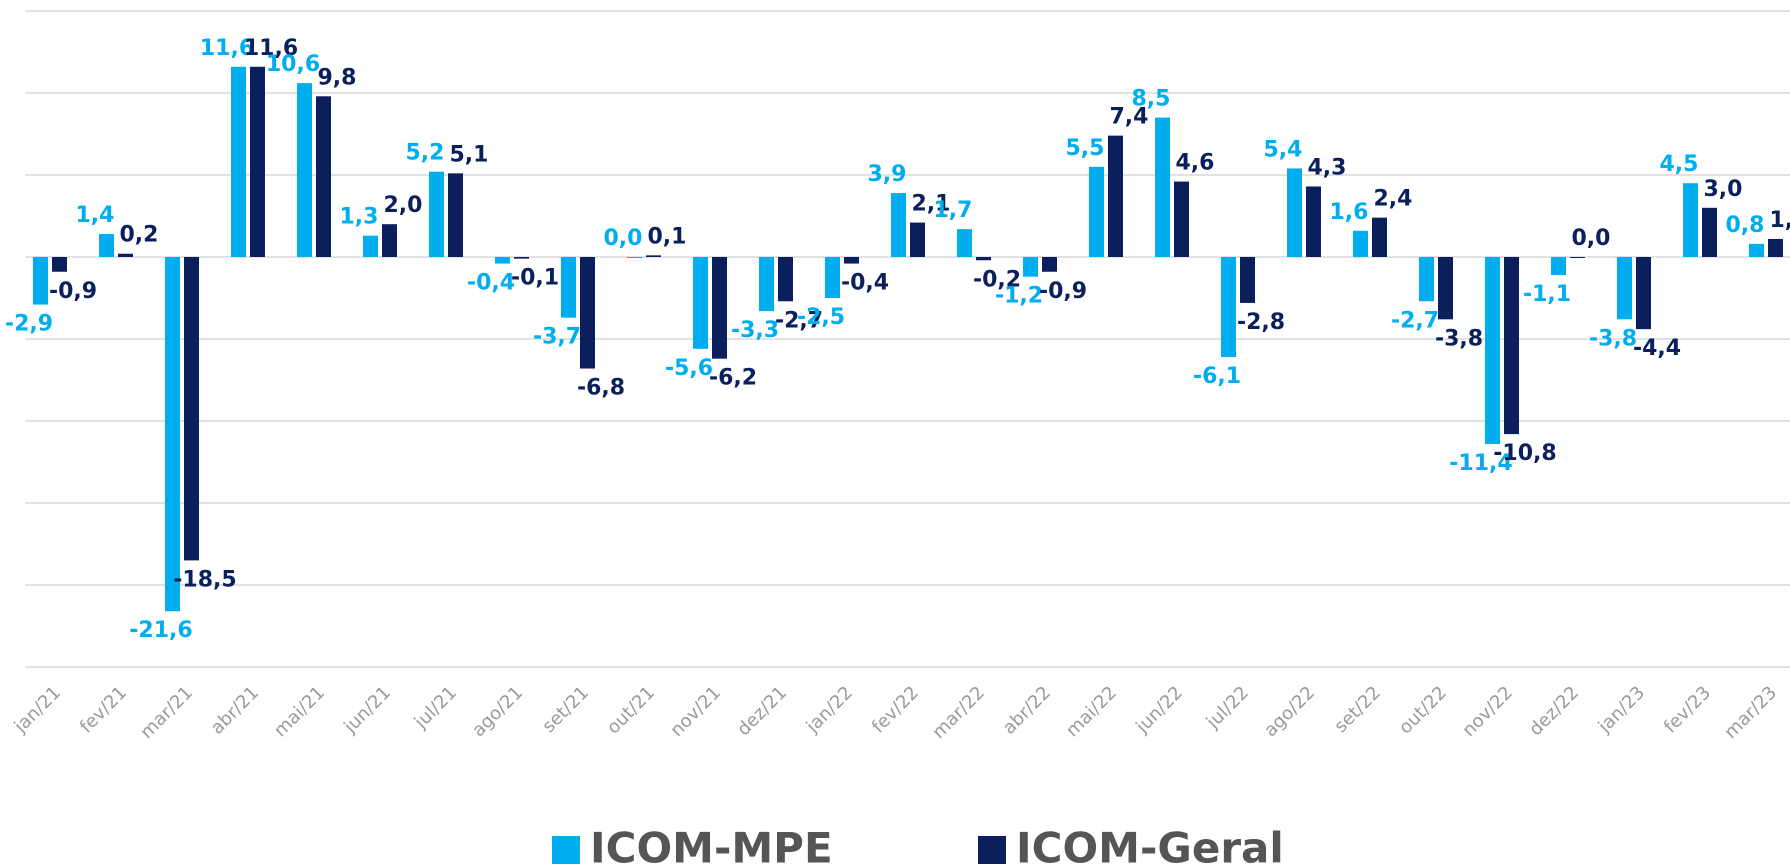 This screenshot has height=868, width=1790. What do you see at coordinates (1415, 320) in the screenshot?
I see `value-label: -2,7` at bounding box center [1415, 320].